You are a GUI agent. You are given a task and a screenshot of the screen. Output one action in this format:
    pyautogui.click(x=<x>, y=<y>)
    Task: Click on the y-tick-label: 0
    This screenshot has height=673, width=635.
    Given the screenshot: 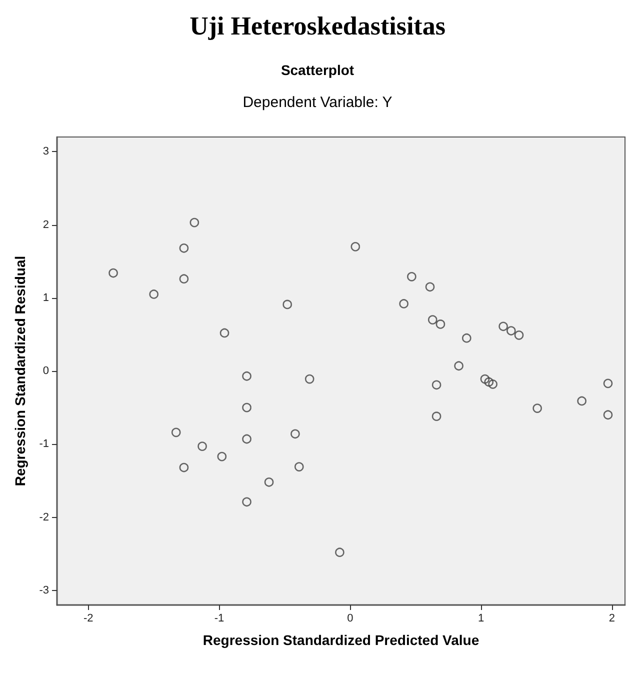 What is the action you would take?
    pyautogui.click(x=45, y=371)
    